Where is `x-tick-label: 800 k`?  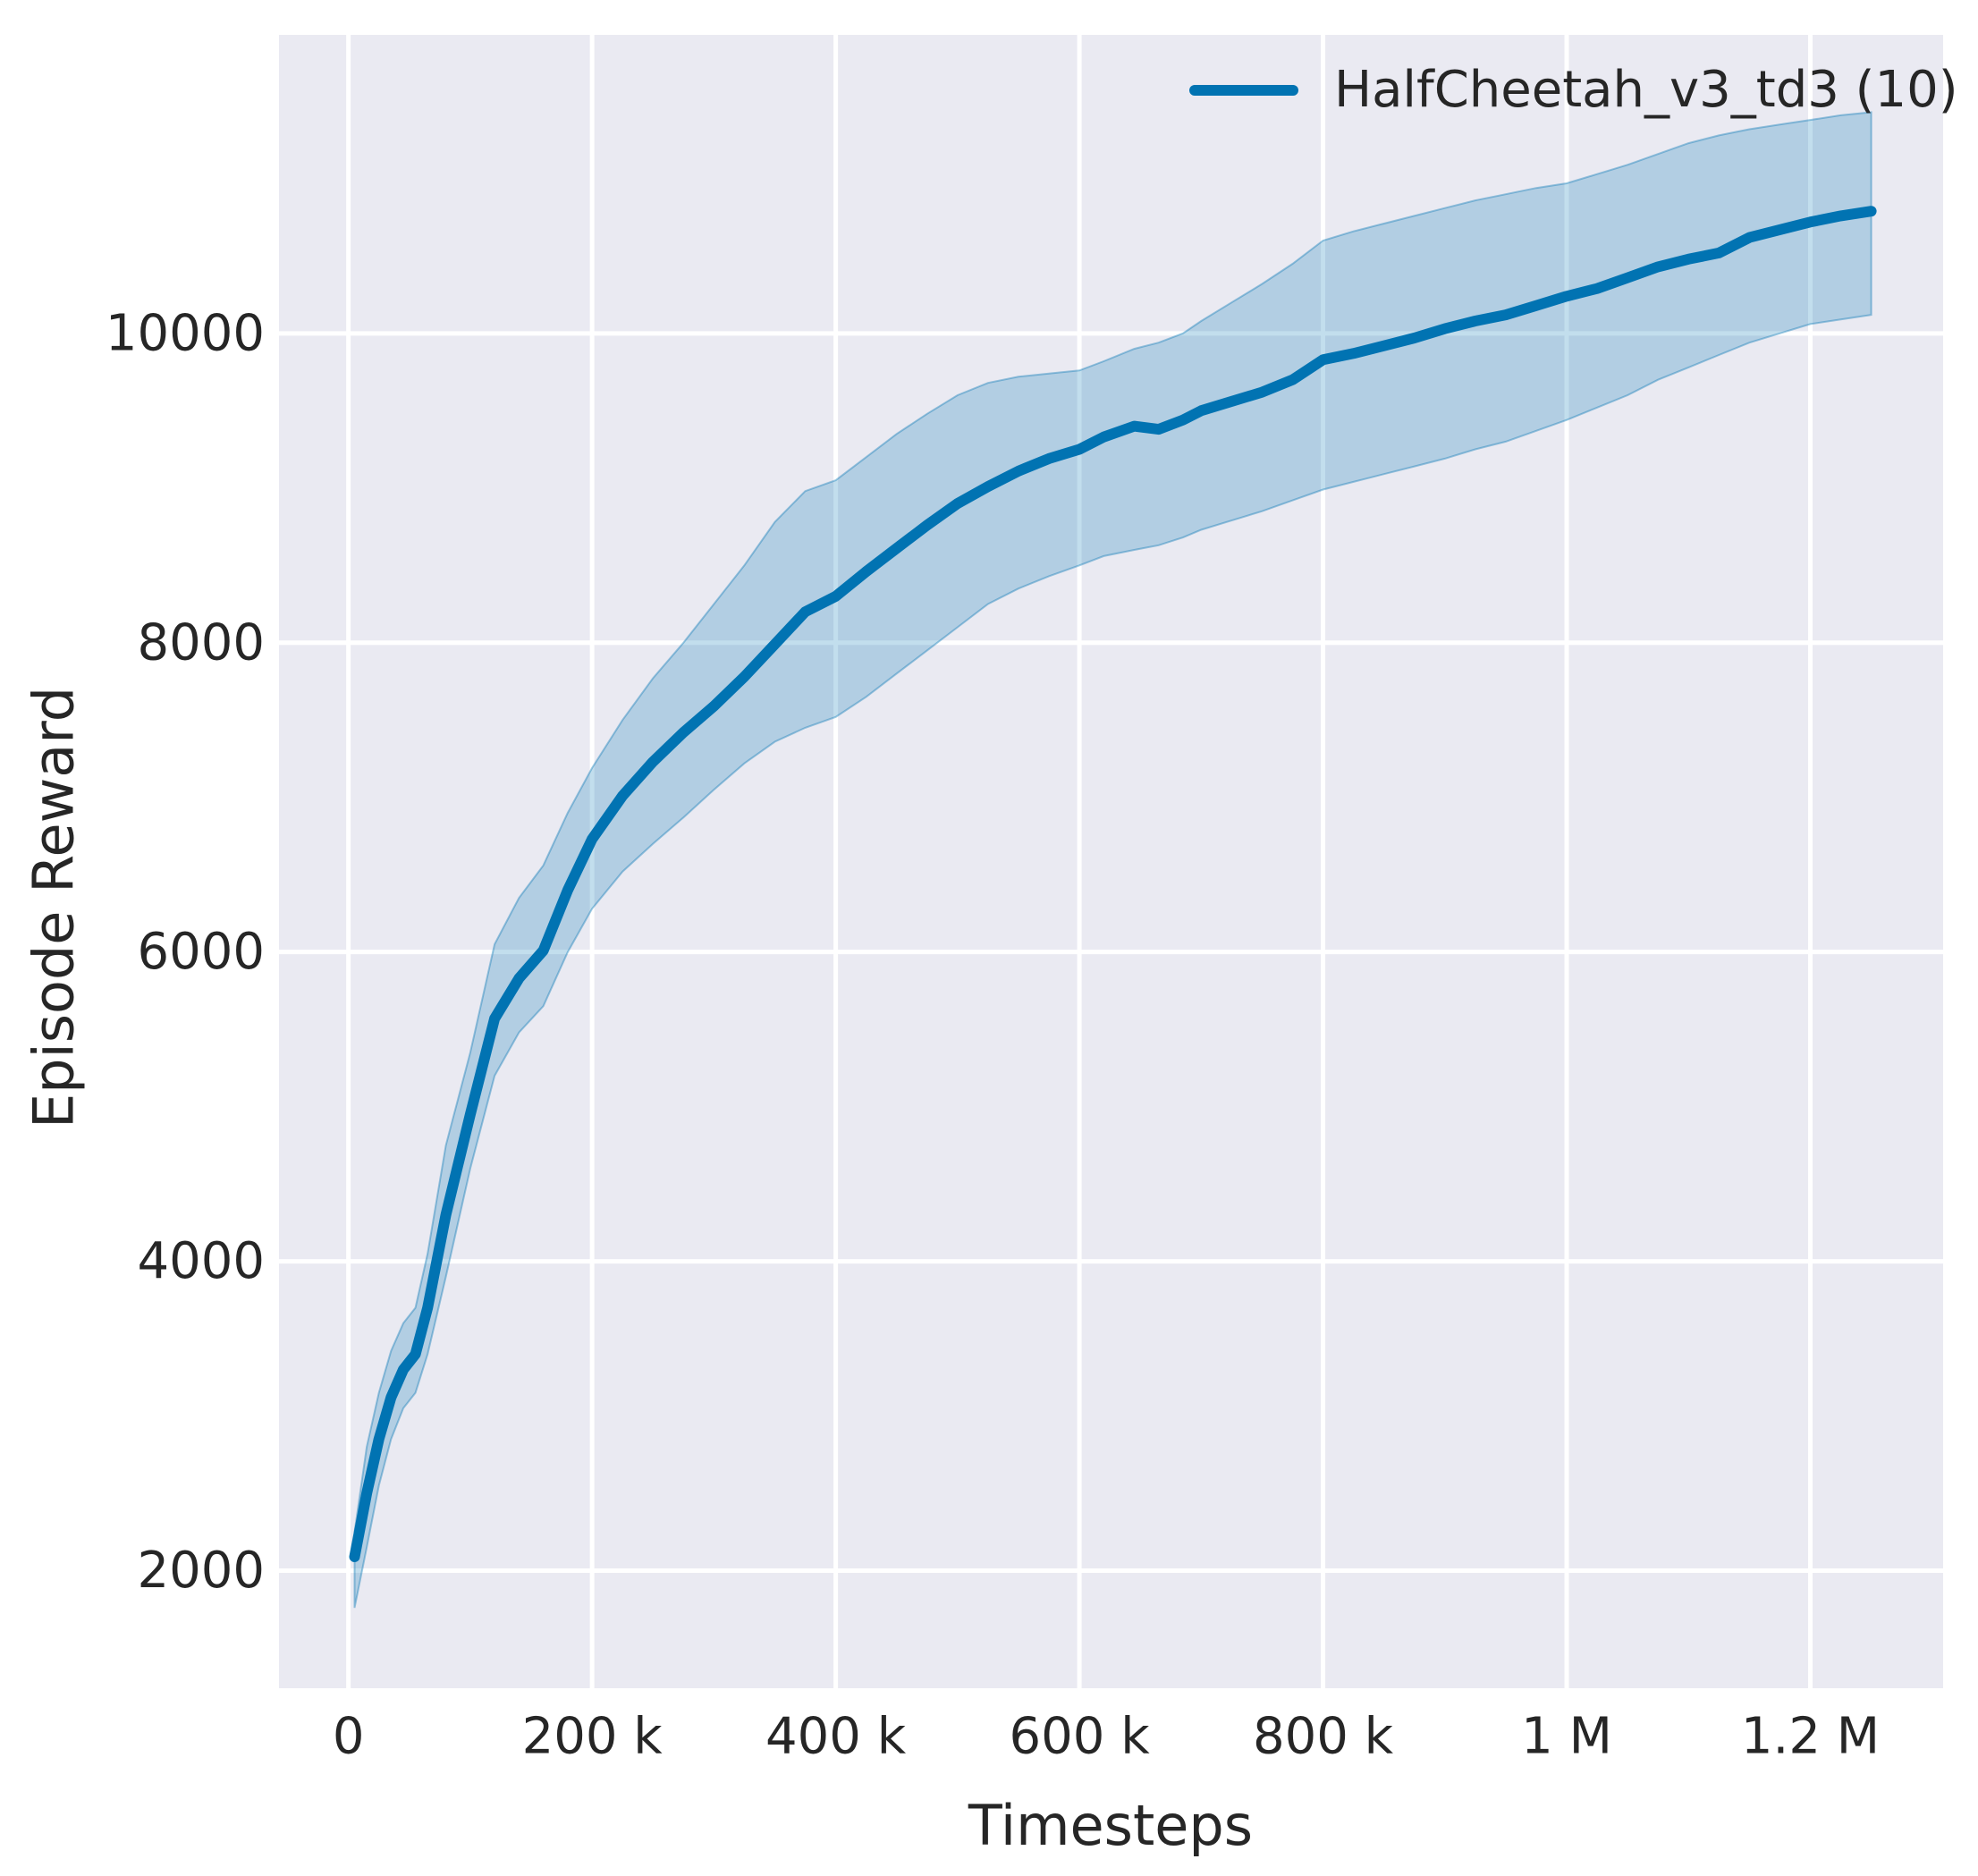
x-tick-label: 800 k is located at coordinates (1323, 1737).